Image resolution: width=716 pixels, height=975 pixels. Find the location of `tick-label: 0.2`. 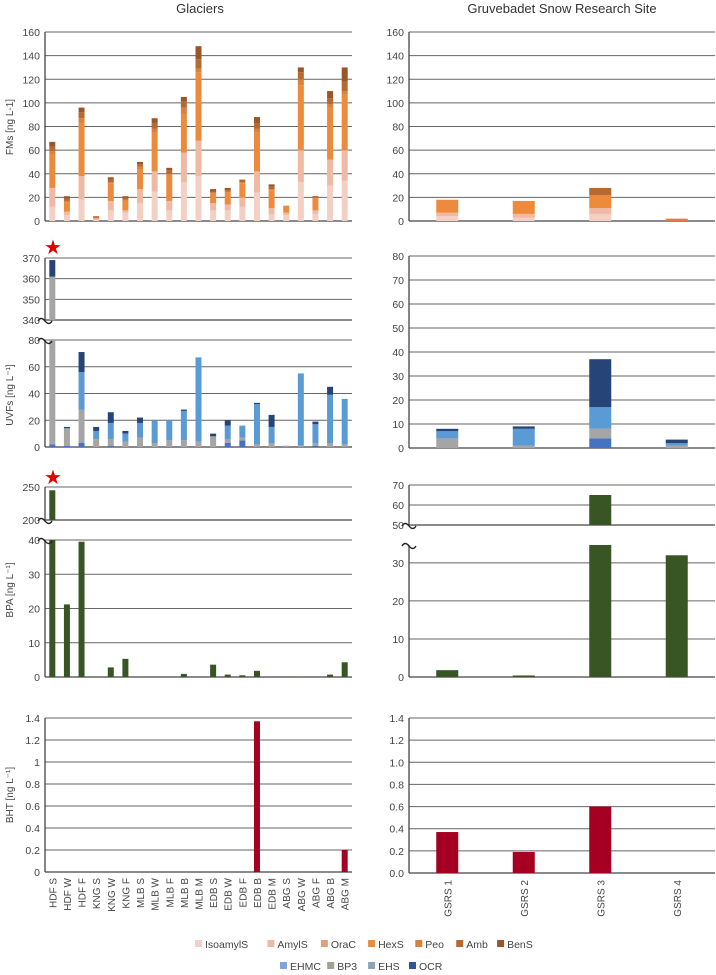

tick-label: 0.2 is located at coordinates (396, 852).